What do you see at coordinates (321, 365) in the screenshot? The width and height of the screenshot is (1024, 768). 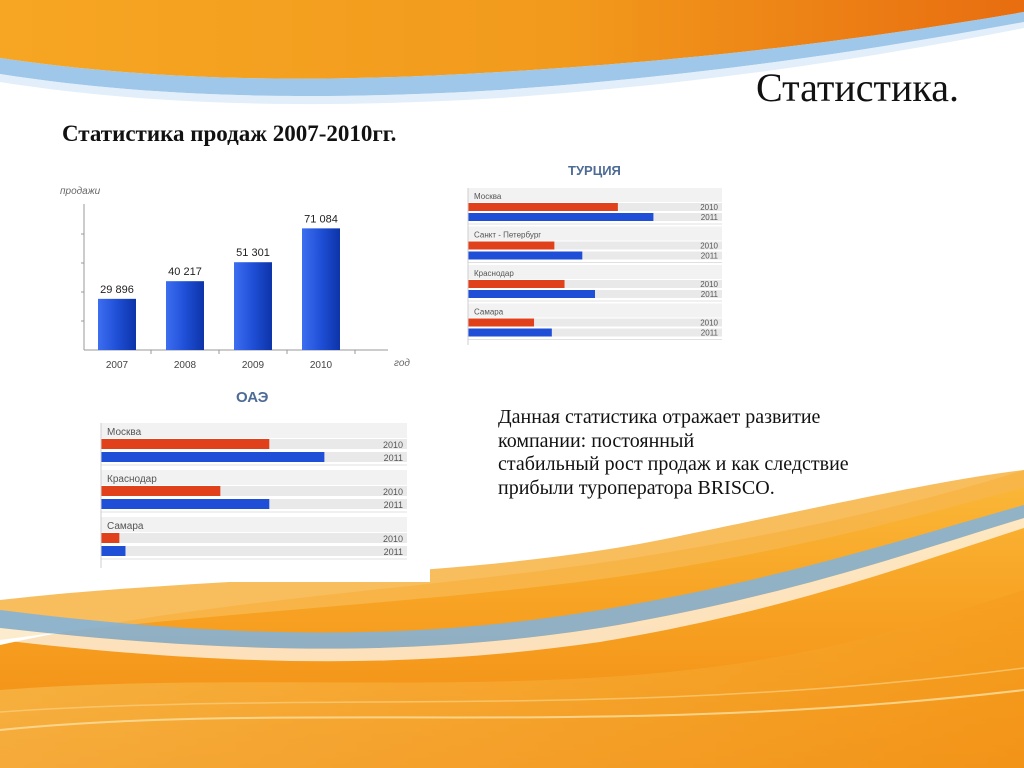 I see `x-tick-label: 2010` at bounding box center [321, 365].